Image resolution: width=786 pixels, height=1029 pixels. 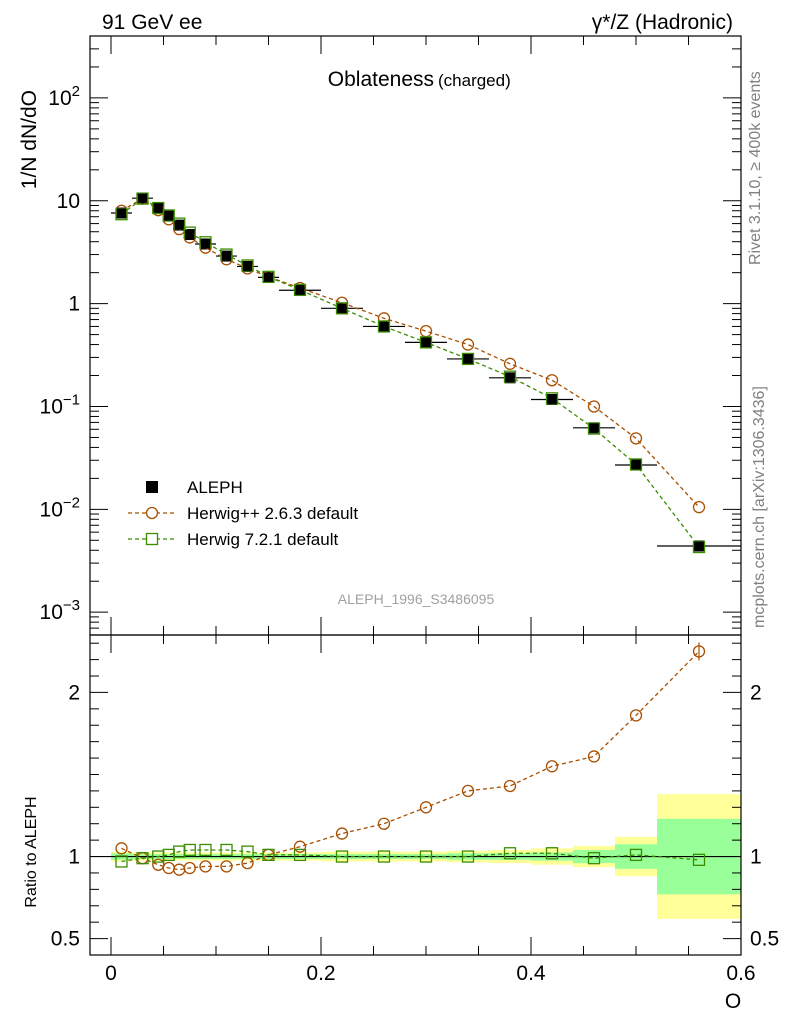 I want to click on legend-aleph-label: ALEPH, so click(x=215, y=487).